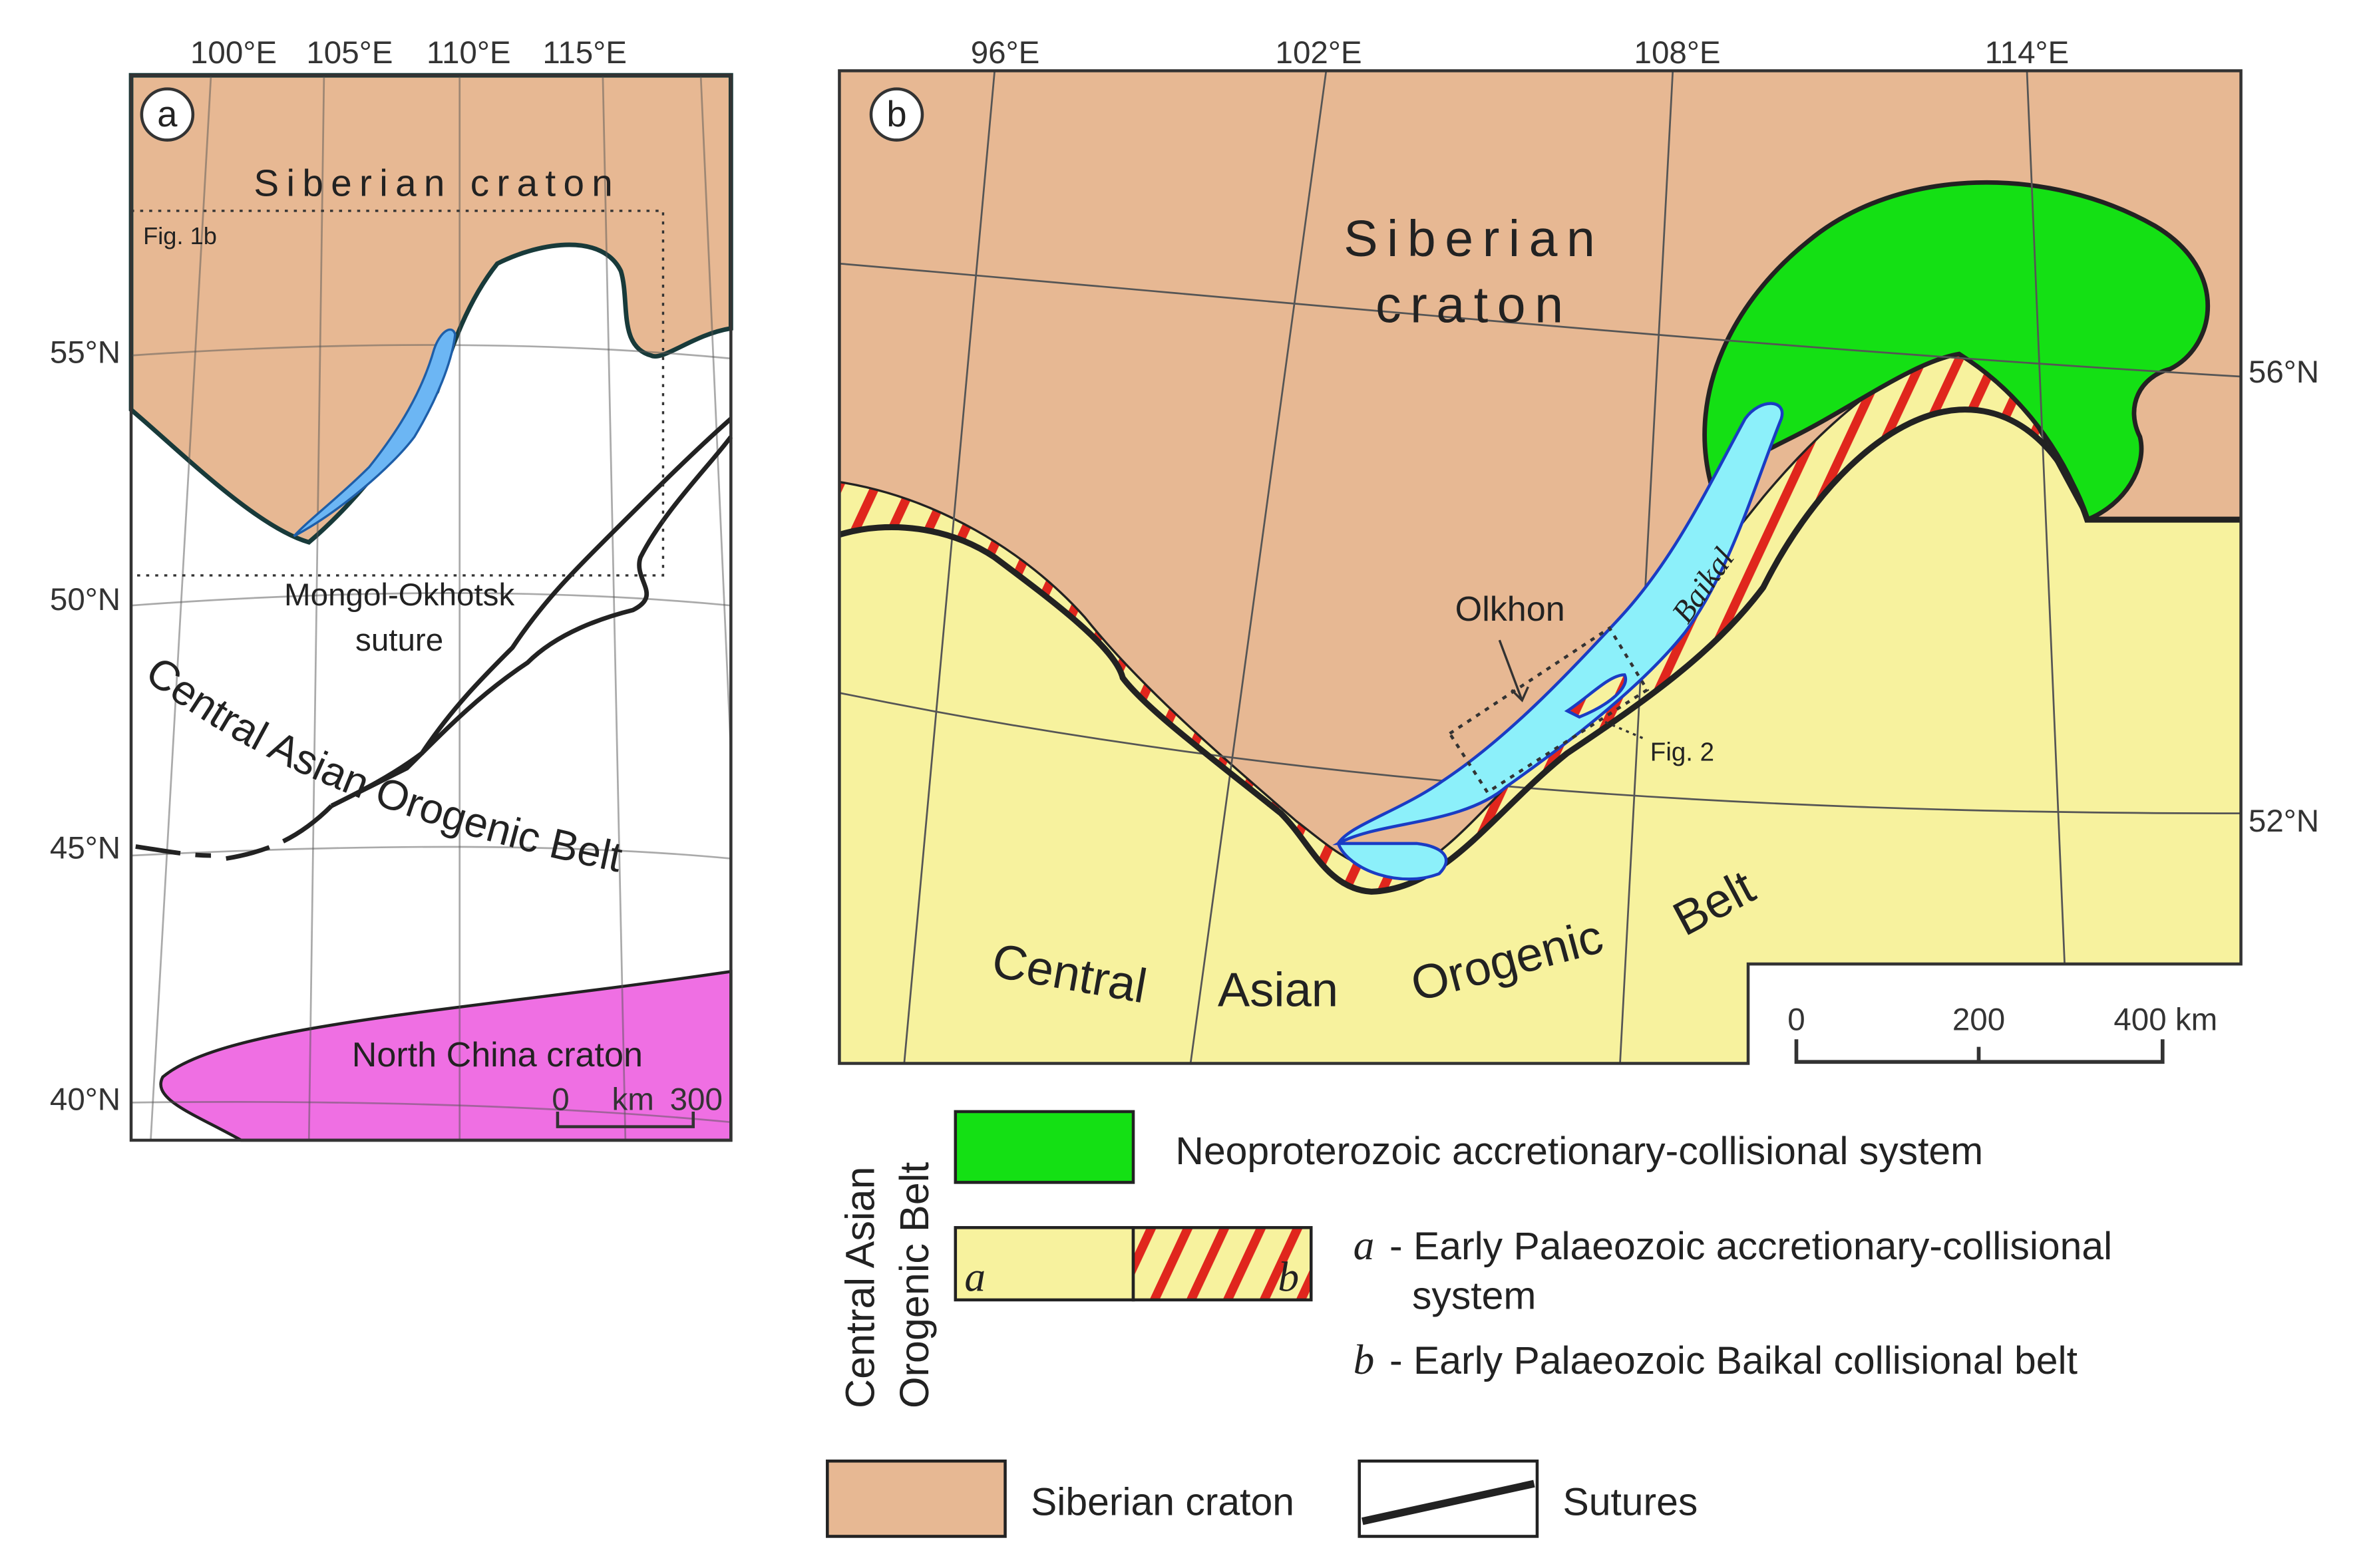 Image resolution: width=2363 pixels, height=1568 pixels. Describe the element at coordinates (1622, 729) in the screenshot. I see `fig2-arrow` at that location.